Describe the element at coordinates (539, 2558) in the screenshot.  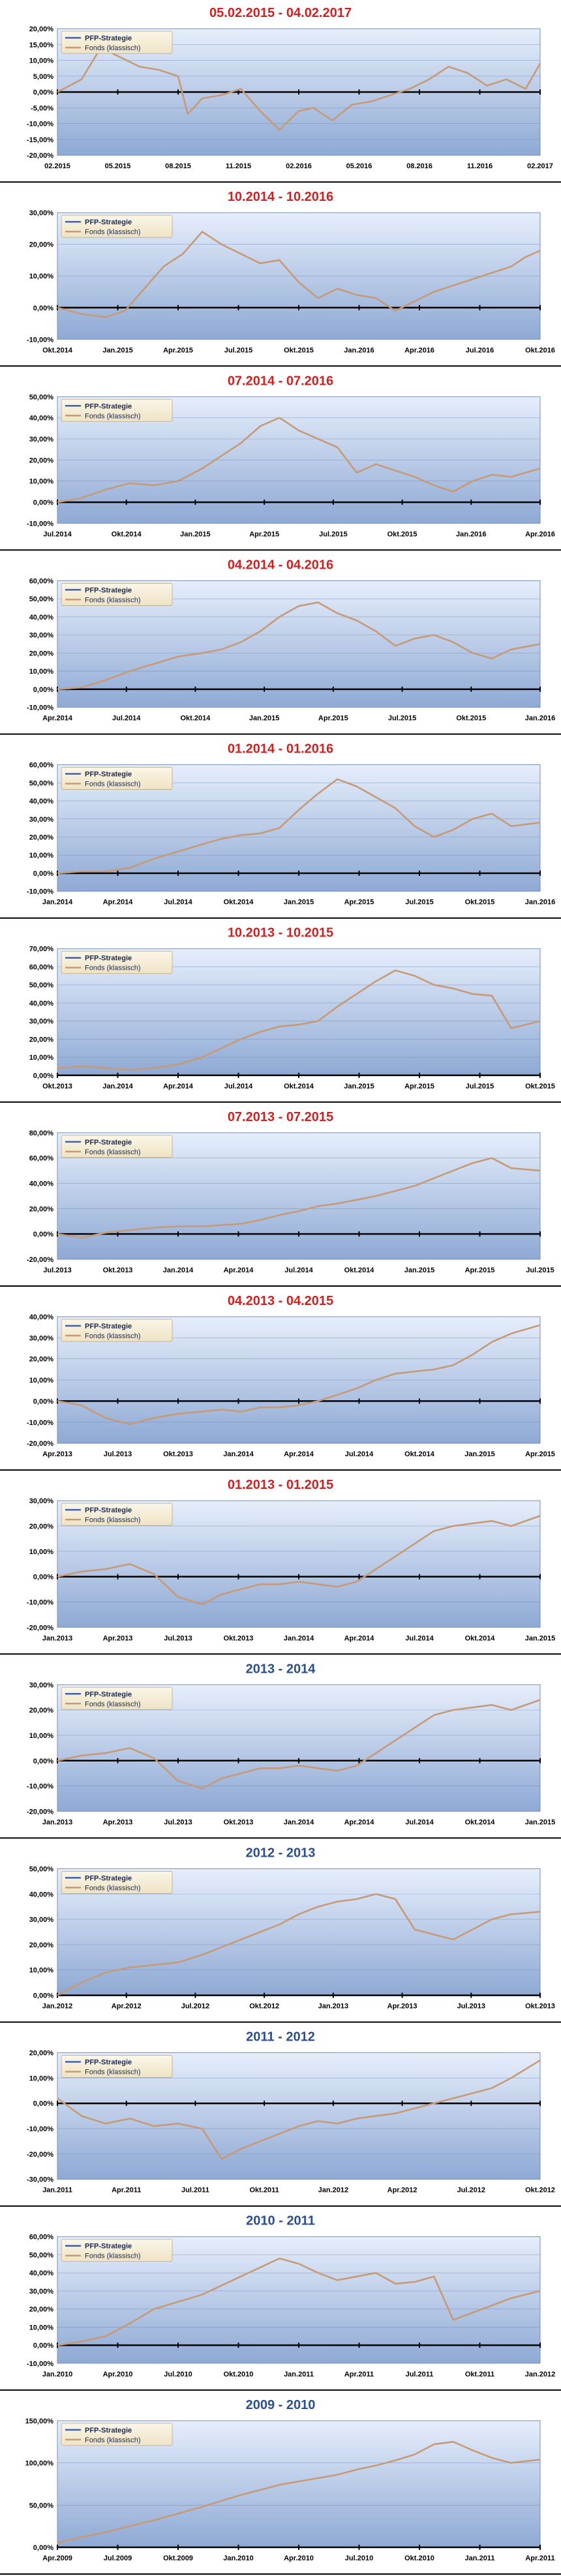
I see `x-tick-label: Apr.2011` at that location.